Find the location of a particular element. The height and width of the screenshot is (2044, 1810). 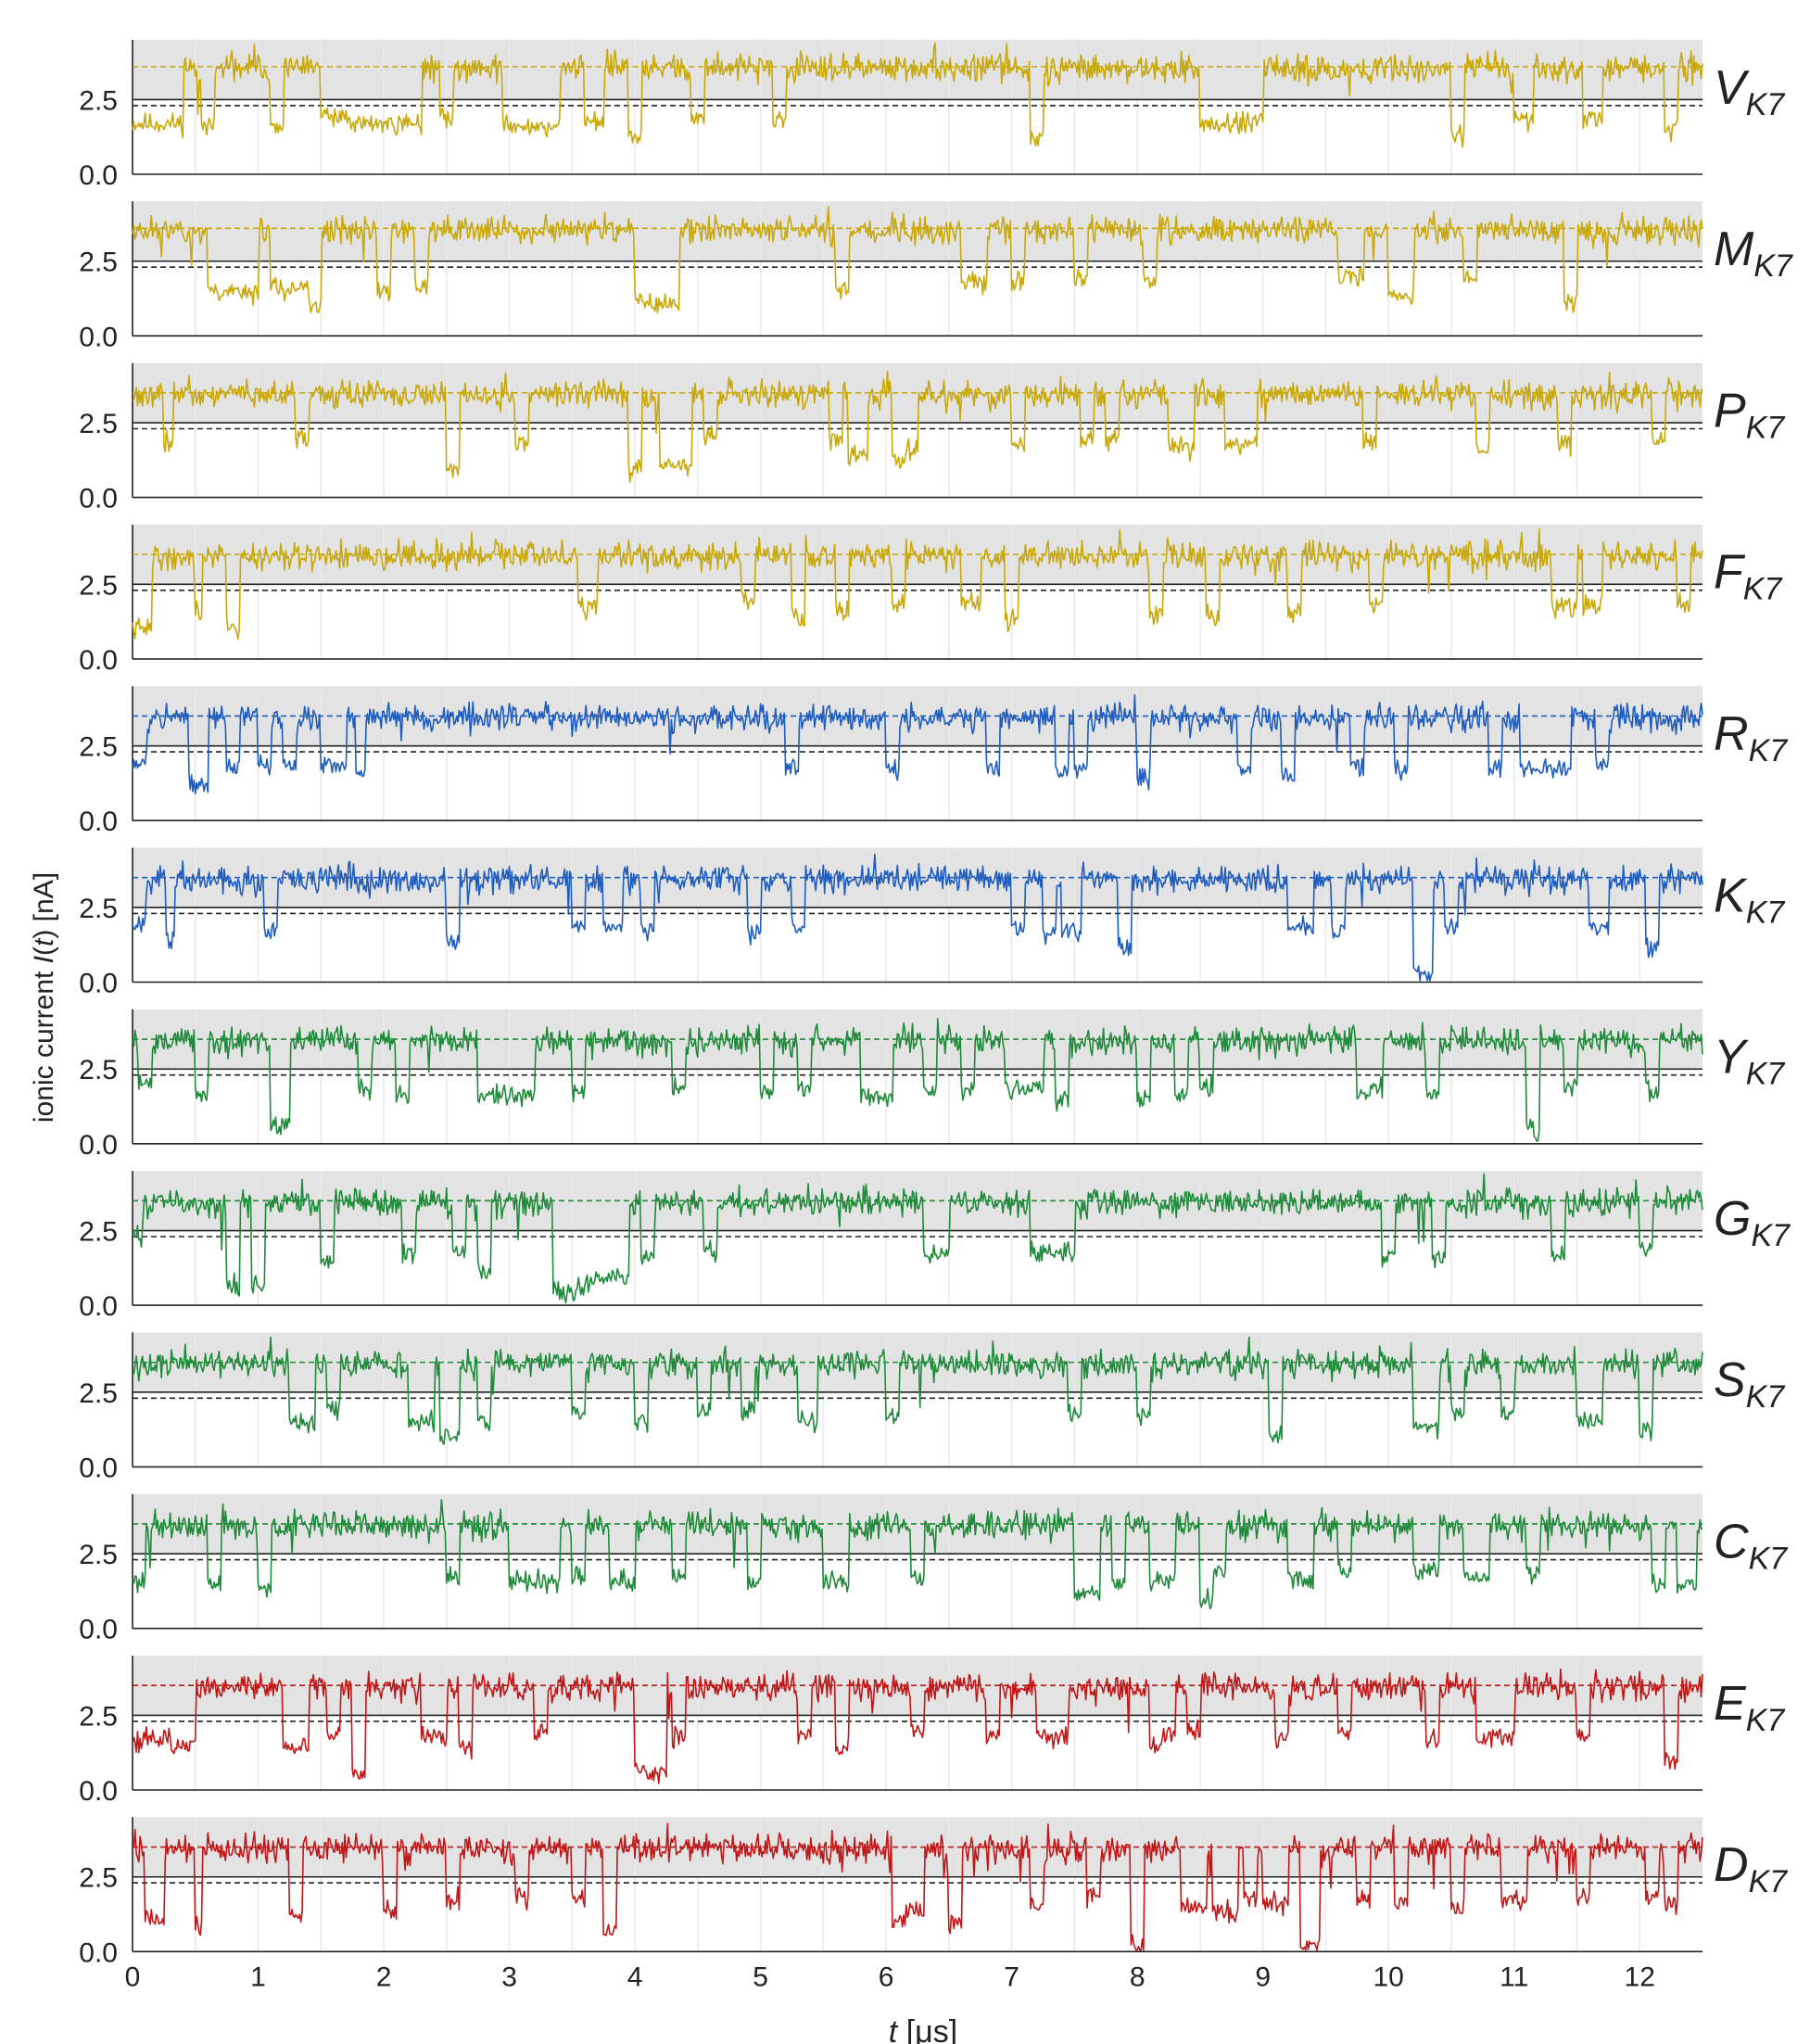

x-tick-label: 12 is located at coordinates (1640, 1977).